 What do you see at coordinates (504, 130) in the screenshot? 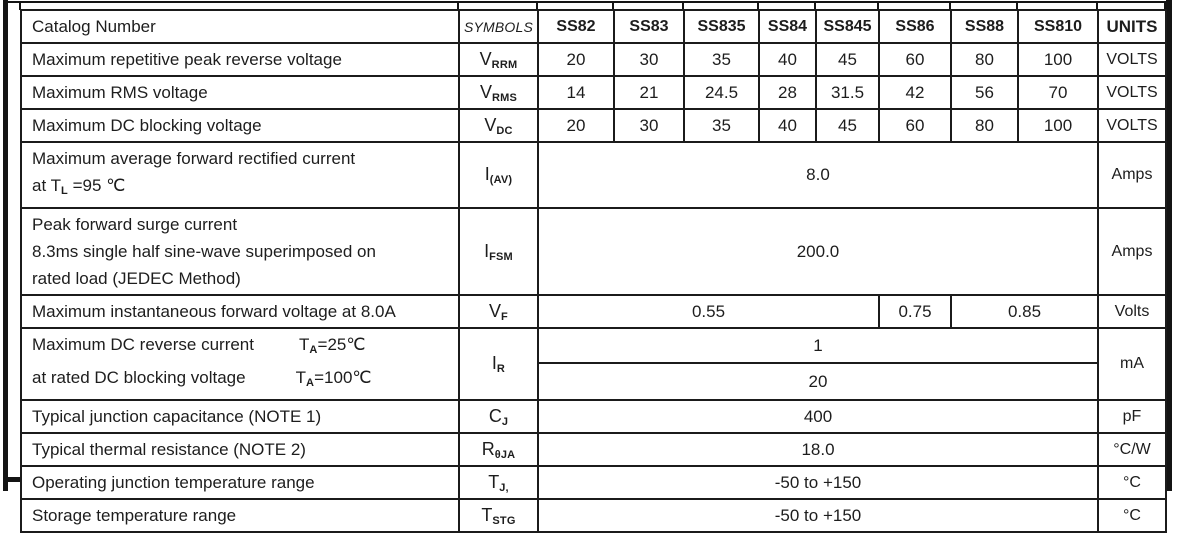
I see `subscript: DC` at bounding box center [504, 130].